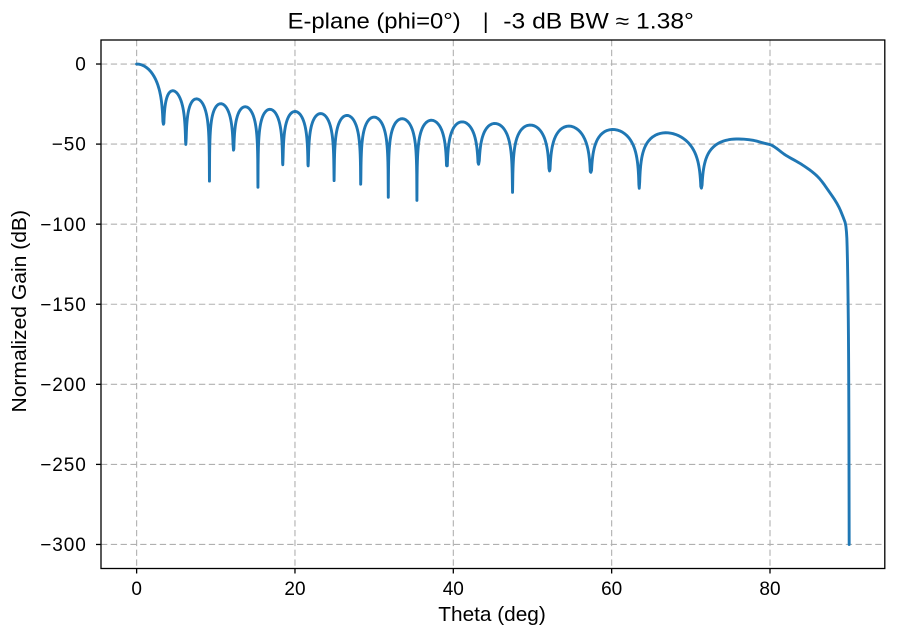 The width and height of the screenshot is (897, 637). I want to click on svg-text: E-plane (phi=0°), so click(374, 20).